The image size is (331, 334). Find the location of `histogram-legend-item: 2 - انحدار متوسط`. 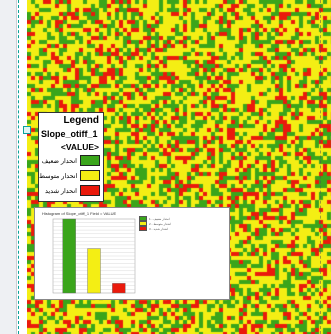

histogram-legend-item: 2 - انحدار متوسط is located at coordinates (181, 223).